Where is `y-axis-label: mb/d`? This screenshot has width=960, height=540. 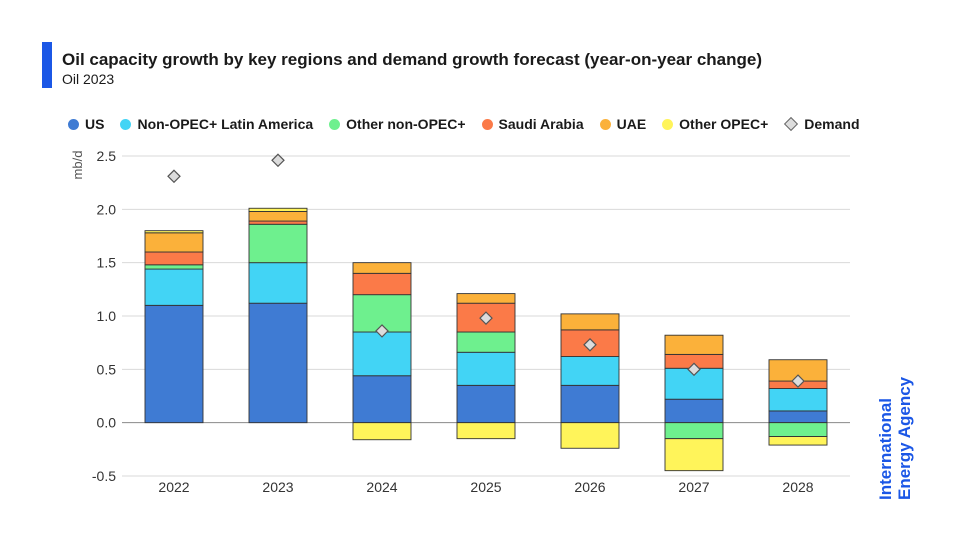 y-axis-label: mb/d is located at coordinates (77, 165).